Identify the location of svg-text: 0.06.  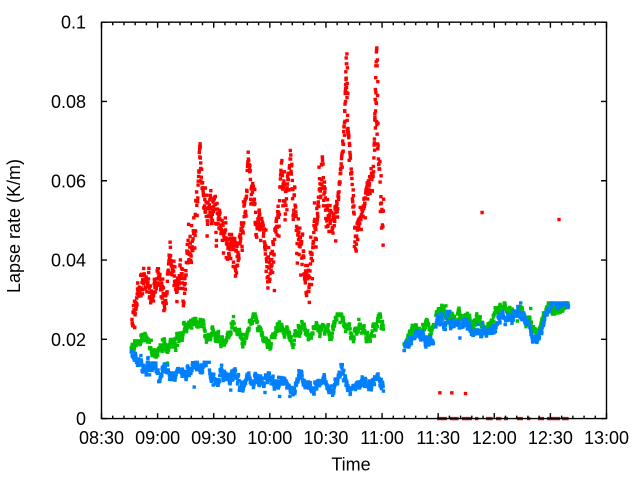
(68, 181).